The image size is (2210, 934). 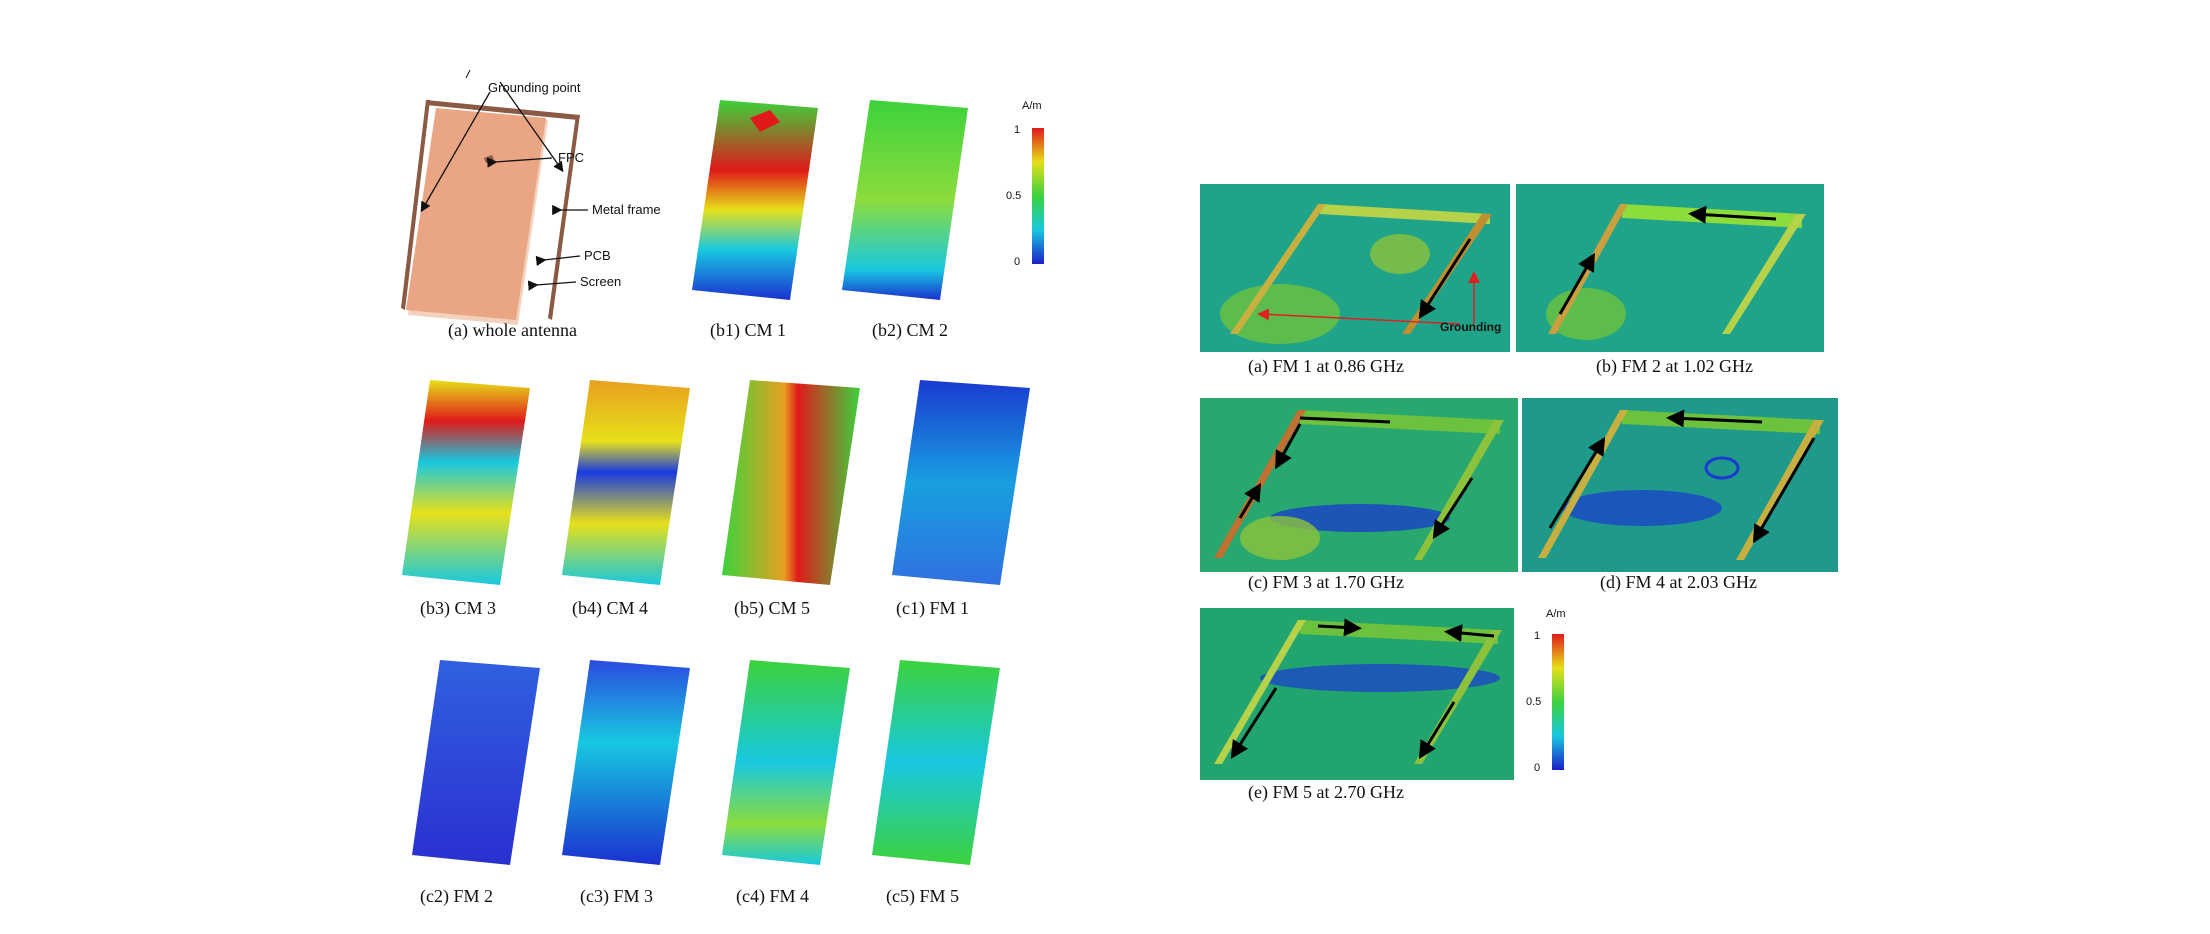 I want to click on fm1-current-plot-left, so click(x=961, y=482).